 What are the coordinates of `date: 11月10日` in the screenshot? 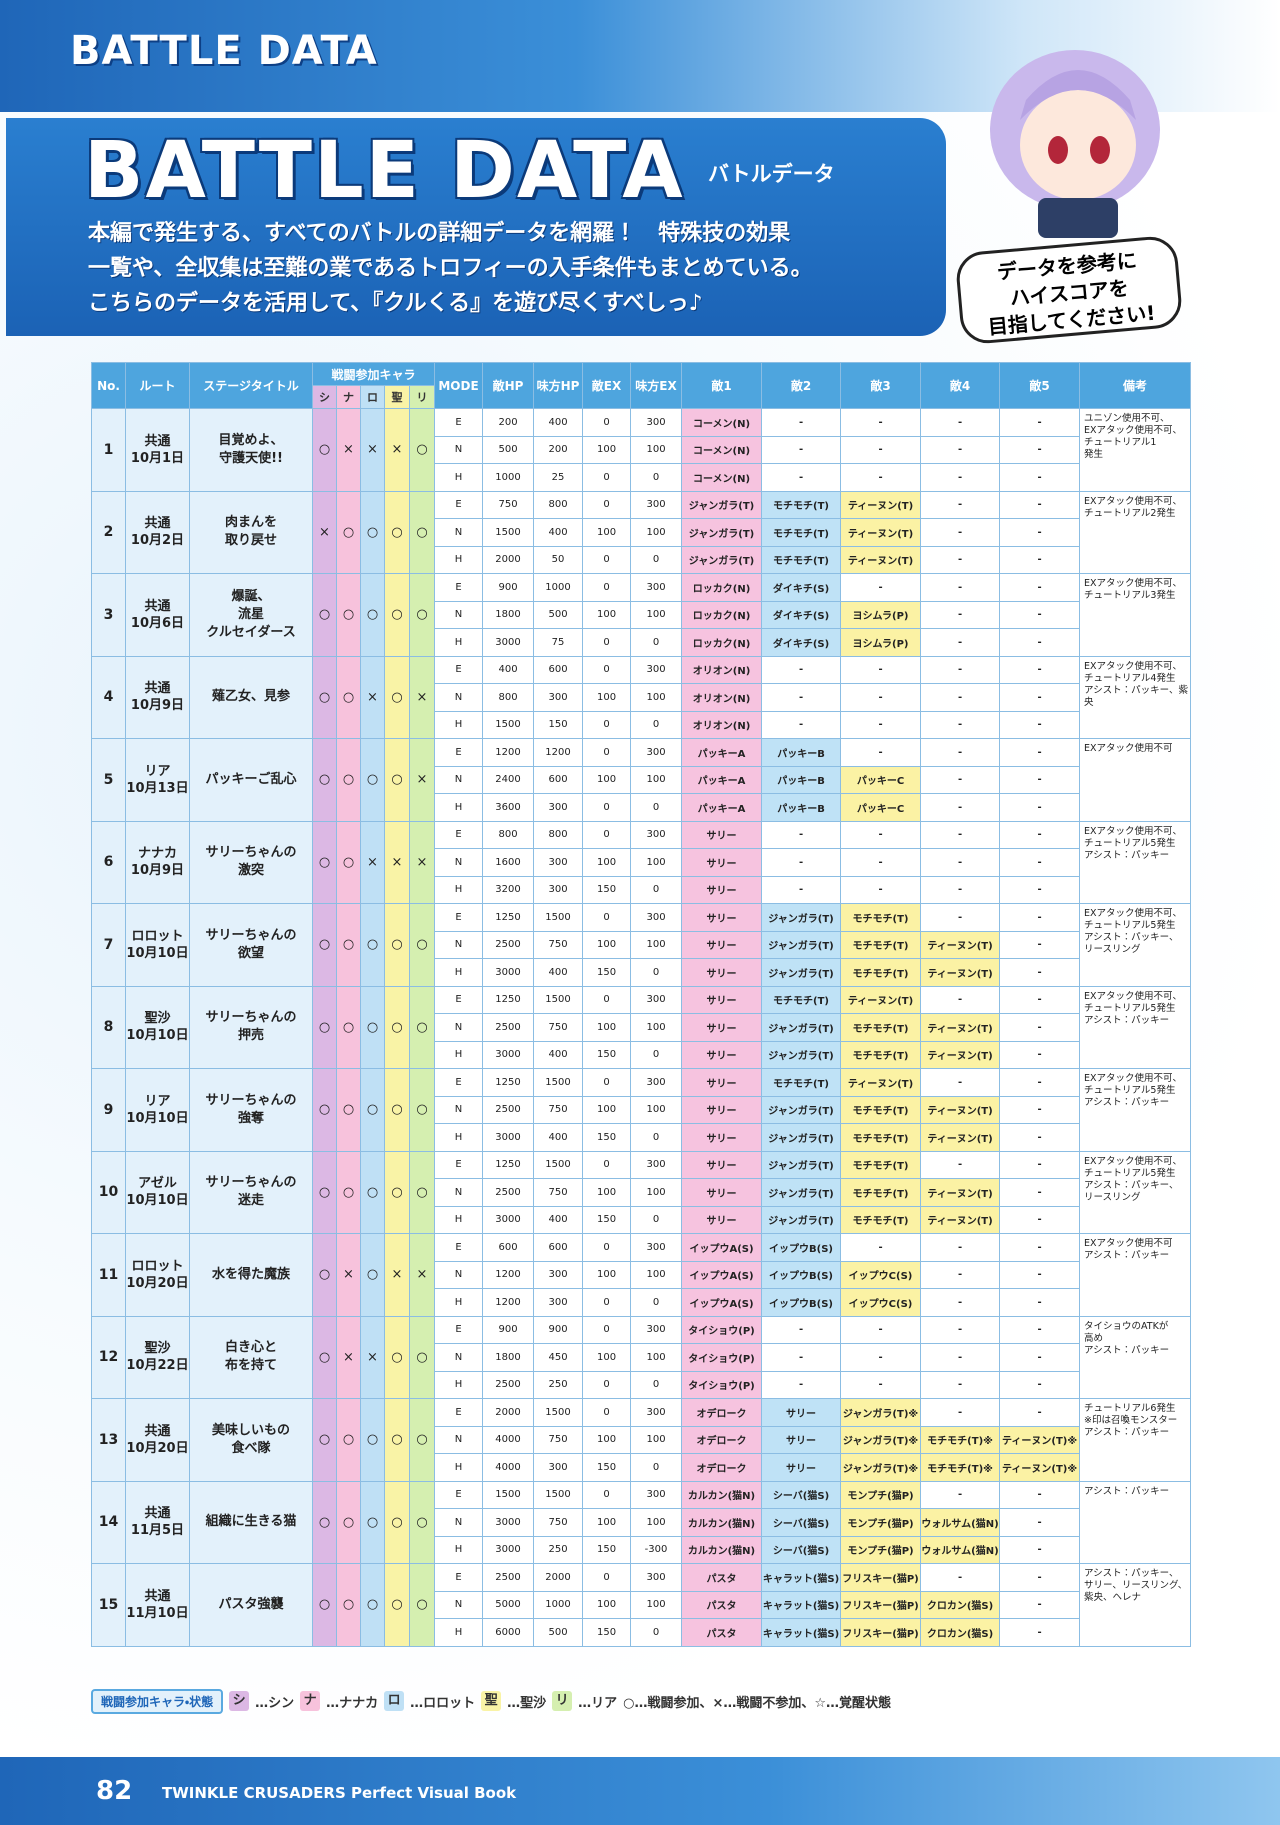 It's located at (157, 1613).